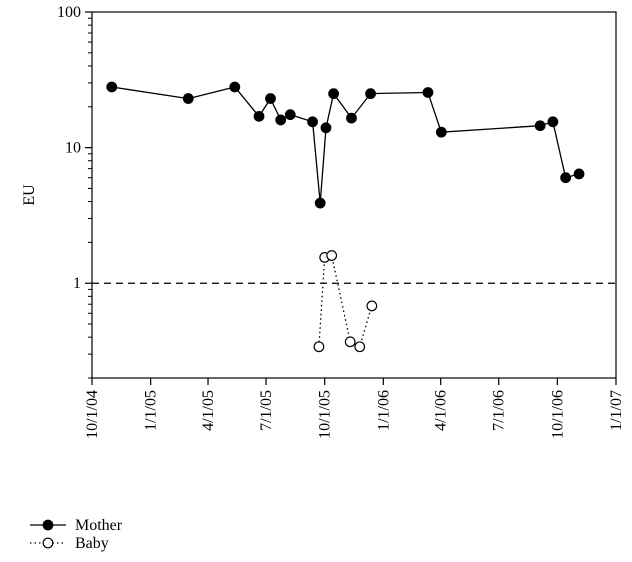 This screenshot has width=632, height=562. What do you see at coordinates (73, 148) in the screenshot?
I see `y-tick-label: 10` at bounding box center [73, 148].